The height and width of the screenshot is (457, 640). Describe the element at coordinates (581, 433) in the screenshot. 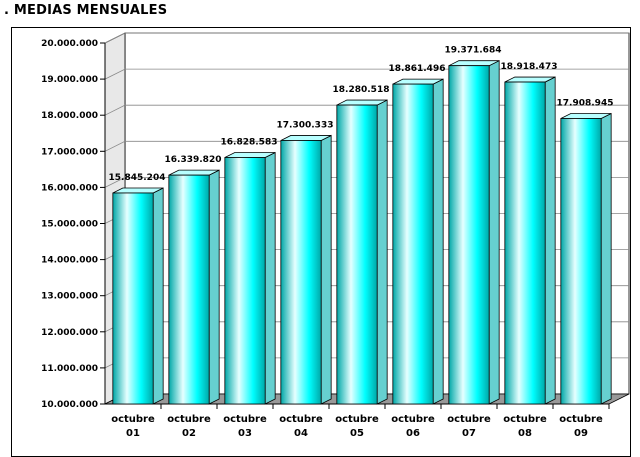

I see `x-tick-label: 09` at that location.